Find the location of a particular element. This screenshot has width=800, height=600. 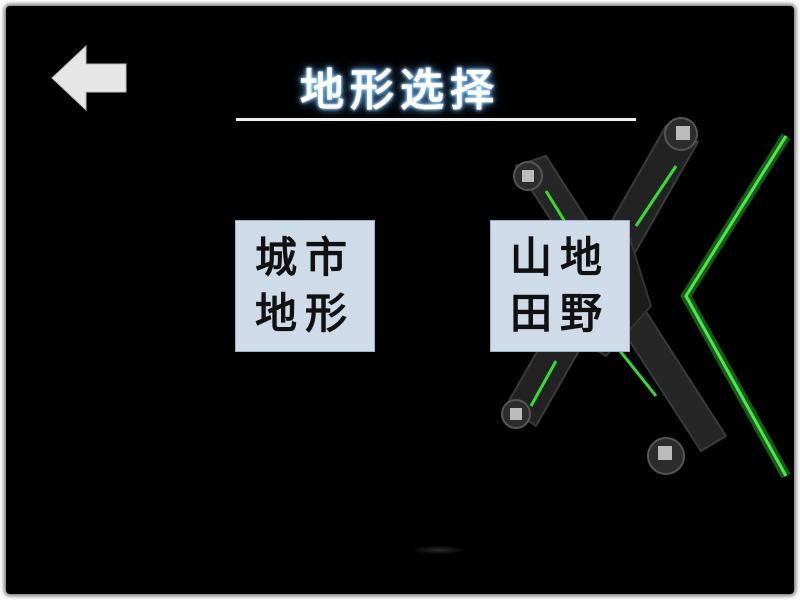

back-button is located at coordinates (90, 79).